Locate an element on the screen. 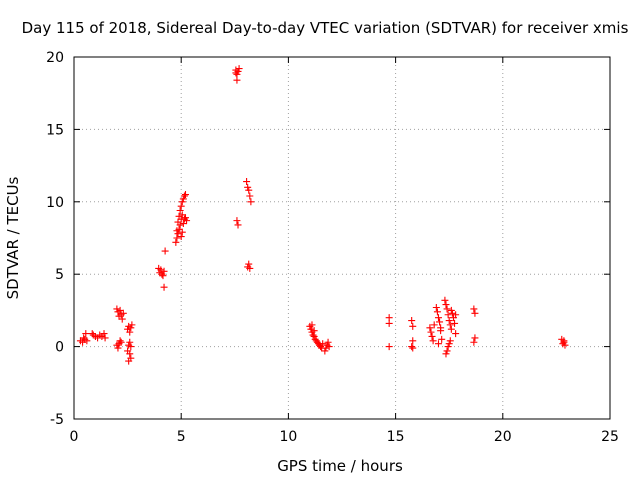 This screenshot has height=480, width=640. y-tick-label: 15 is located at coordinates (55, 130).